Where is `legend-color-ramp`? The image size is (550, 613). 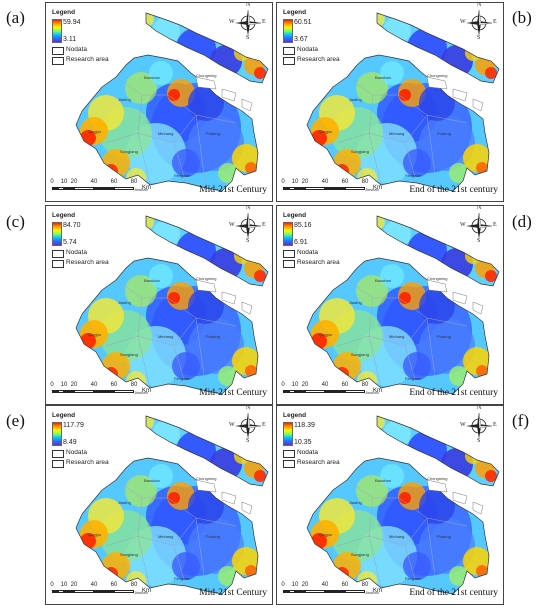
legend-color-ramp is located at coordinates (57, 31).